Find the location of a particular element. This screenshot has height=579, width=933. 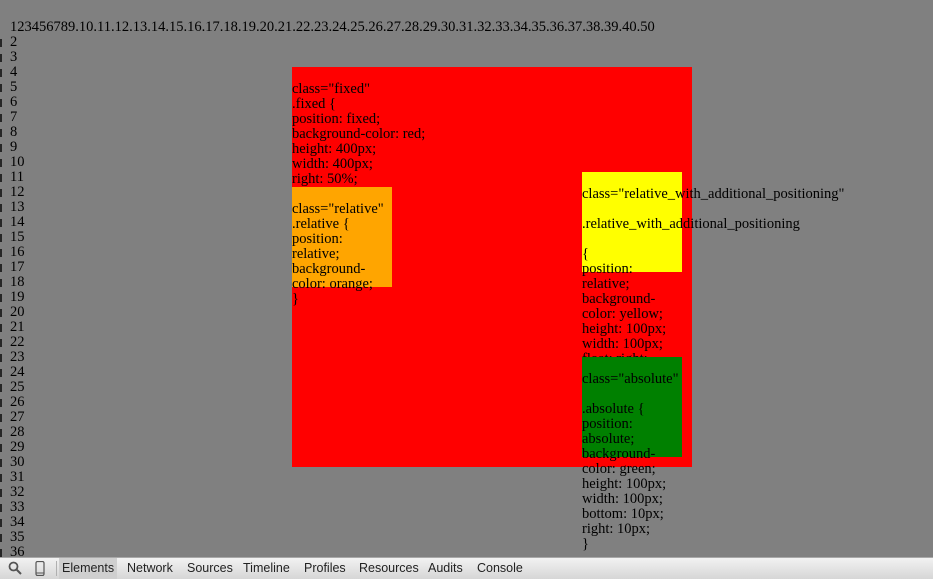

line-number: 20 is located at coordinates (17, 312).